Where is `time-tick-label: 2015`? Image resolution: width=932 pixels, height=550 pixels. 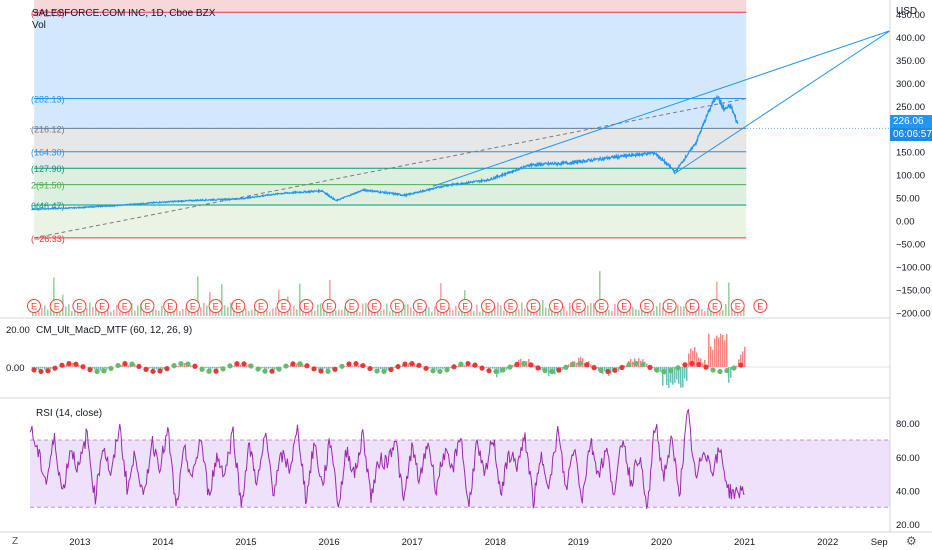 time-tick-label: 2015 is located at coordinates (245, 542).